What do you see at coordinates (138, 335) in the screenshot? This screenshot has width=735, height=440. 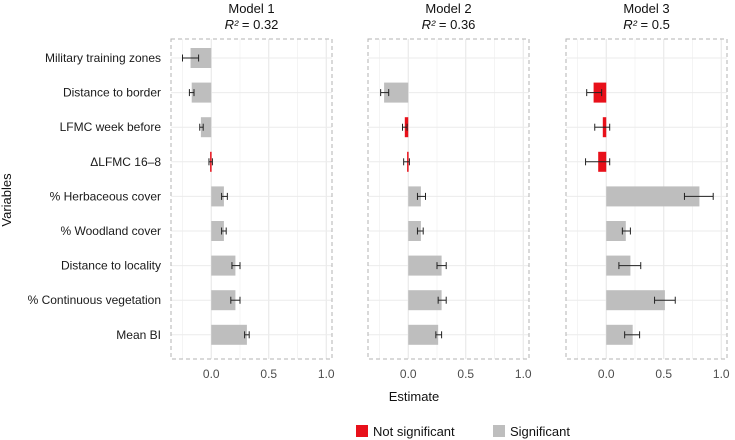 I see `variable-label: Mean BI` at bounding box center [138, 335].